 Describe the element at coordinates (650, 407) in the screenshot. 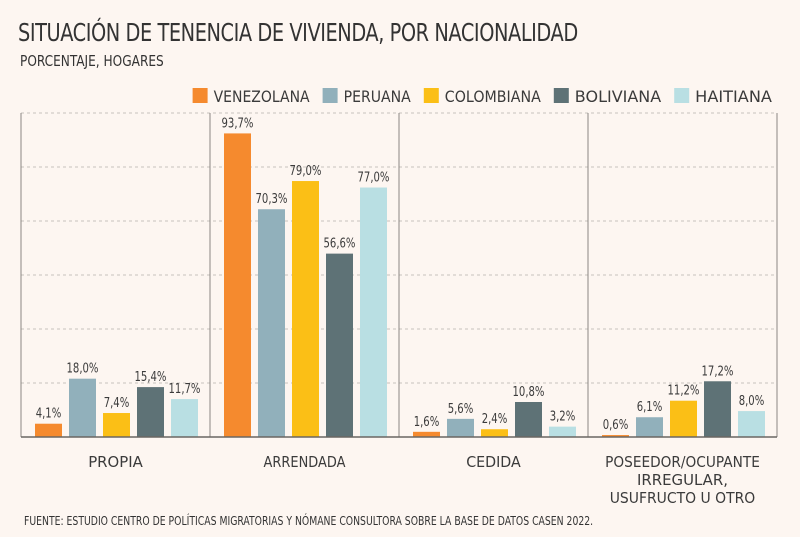

I see `data-label: 6,1%` at that location.